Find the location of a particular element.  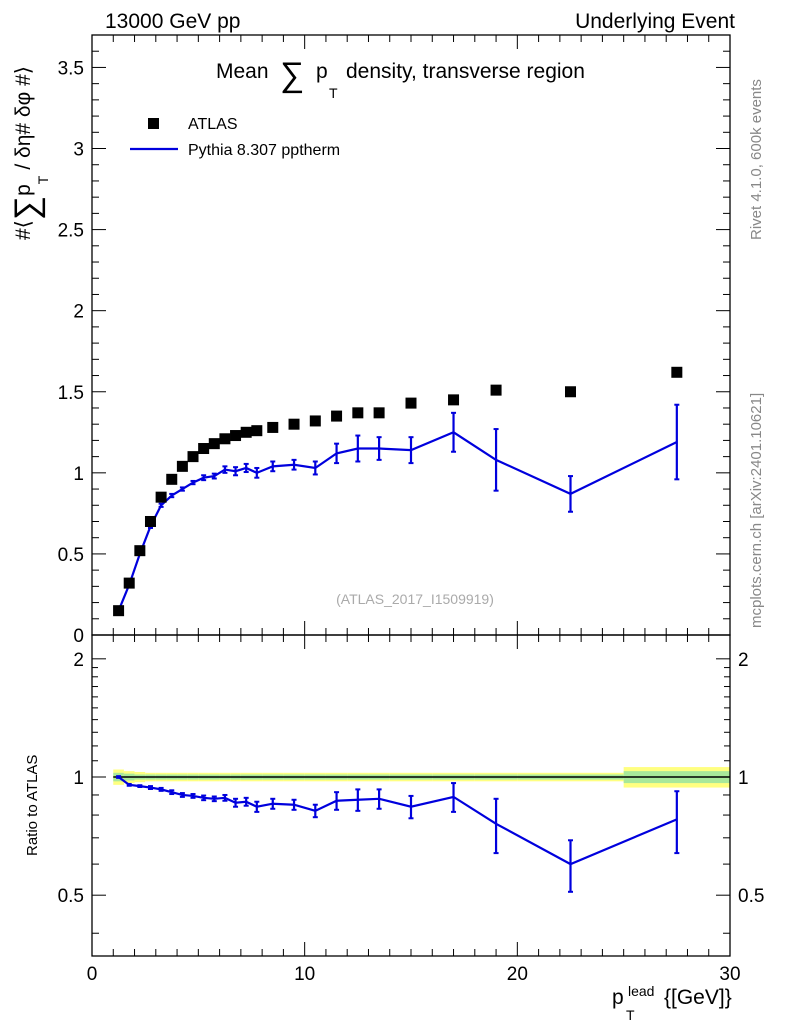

x-tick-label: 30 is located at coordinates (729, 974).